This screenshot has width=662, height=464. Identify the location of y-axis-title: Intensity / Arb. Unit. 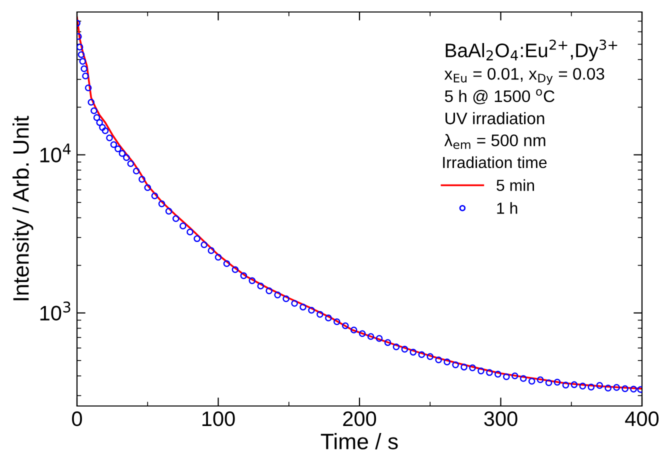
(23, 208).